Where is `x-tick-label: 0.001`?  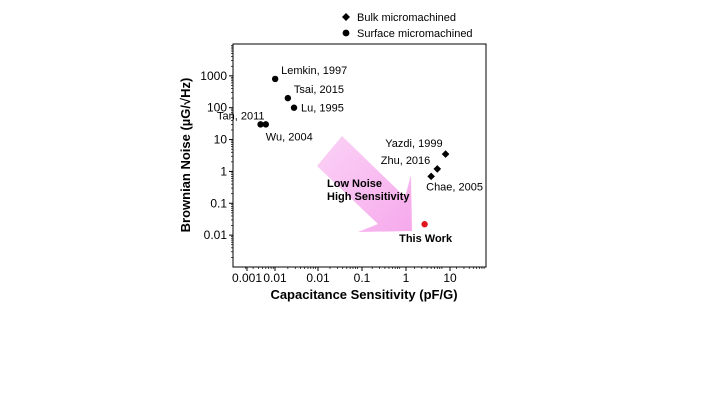 x-tick-label: 0.001 is located at coordinates (247, 278).